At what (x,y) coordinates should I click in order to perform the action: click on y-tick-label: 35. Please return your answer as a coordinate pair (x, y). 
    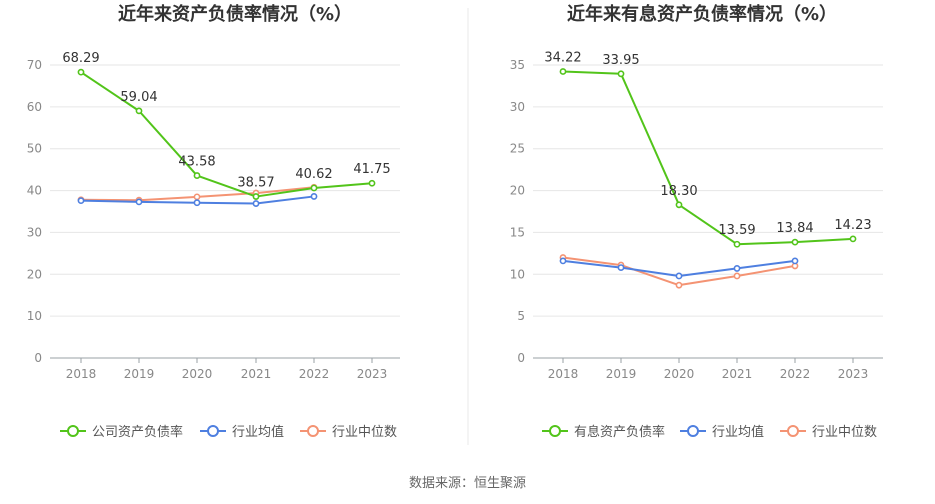
    Looking at the image, I should click on (517, 65).